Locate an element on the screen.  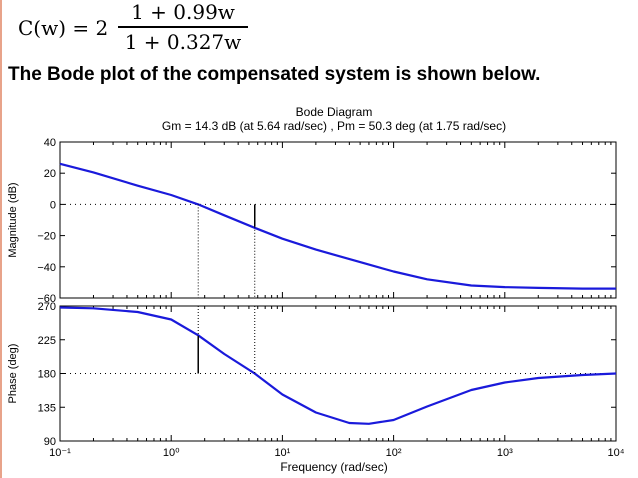
formula-denominator: 1 + 0.327w is located at coordinates (183, 41).